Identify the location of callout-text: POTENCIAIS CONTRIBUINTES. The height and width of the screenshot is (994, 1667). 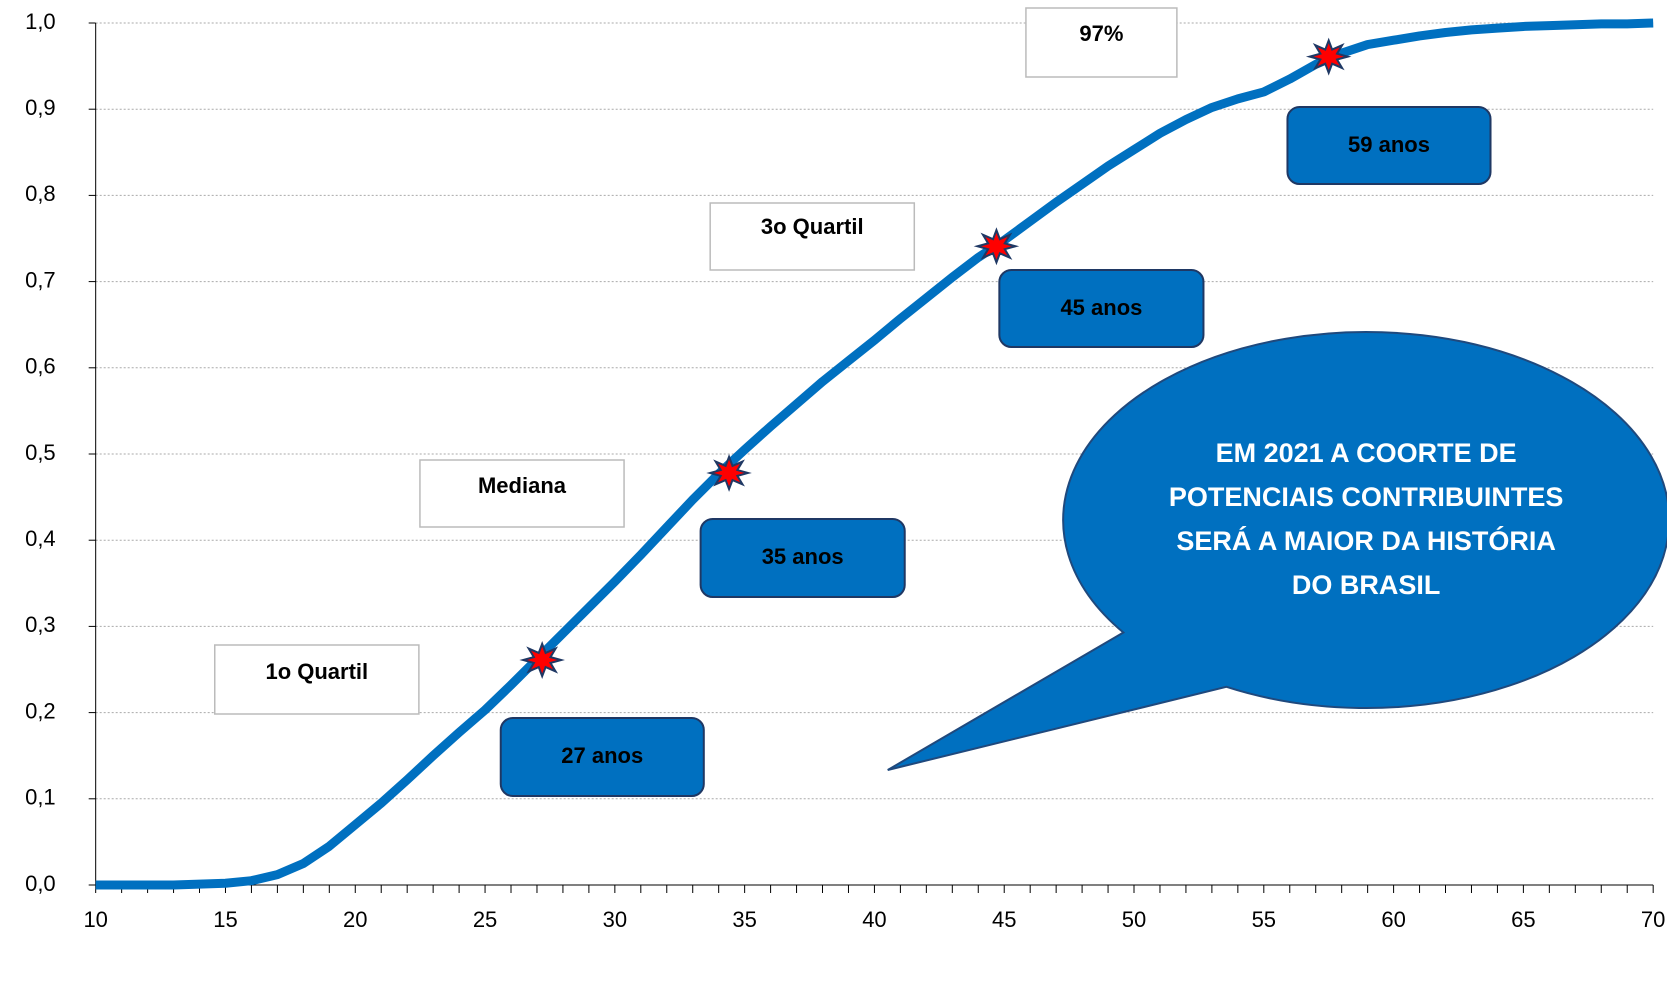
(1366, 497).